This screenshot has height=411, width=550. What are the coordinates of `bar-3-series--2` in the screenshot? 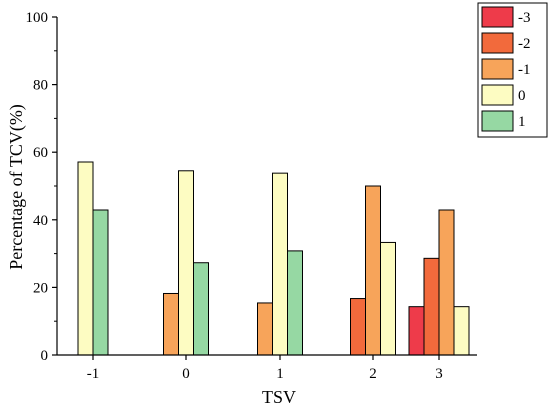 It's located at (431, 306).